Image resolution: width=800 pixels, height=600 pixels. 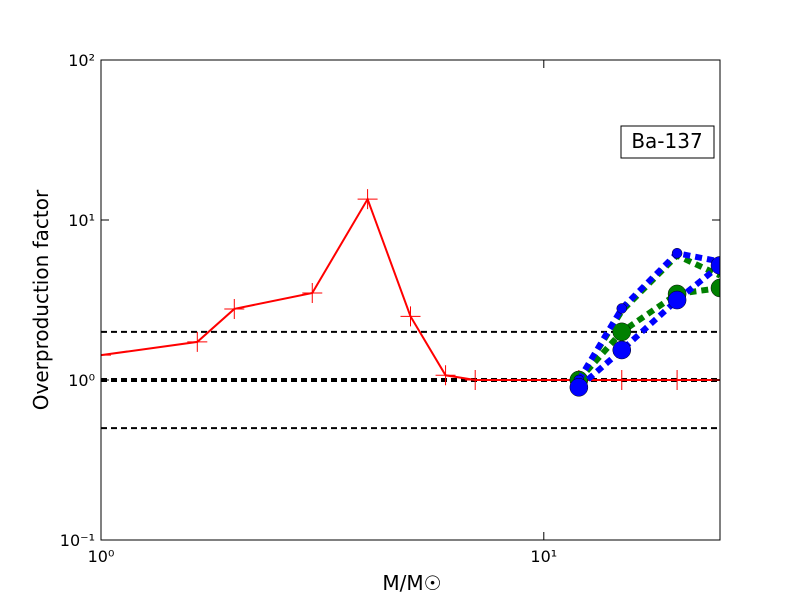 What do you see at coordinates (411, 583) in the screenshot?
I see `x-axis-label: M/M☉` at bounding box center [411, 583].